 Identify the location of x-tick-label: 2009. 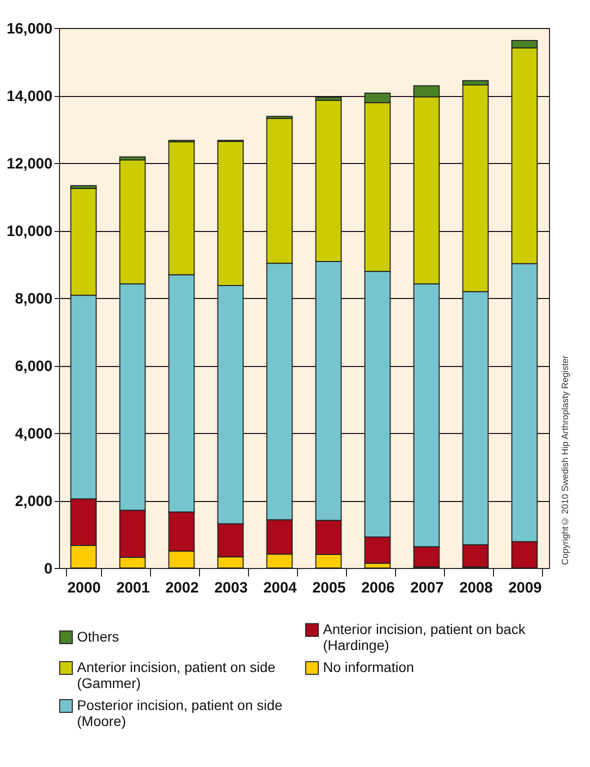
(525, 588).